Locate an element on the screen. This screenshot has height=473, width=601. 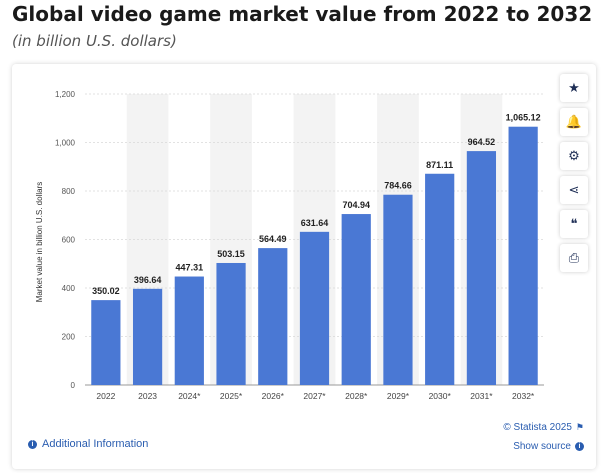
copyright-label: © Statista 2025 is located at coordinates (537, 427).